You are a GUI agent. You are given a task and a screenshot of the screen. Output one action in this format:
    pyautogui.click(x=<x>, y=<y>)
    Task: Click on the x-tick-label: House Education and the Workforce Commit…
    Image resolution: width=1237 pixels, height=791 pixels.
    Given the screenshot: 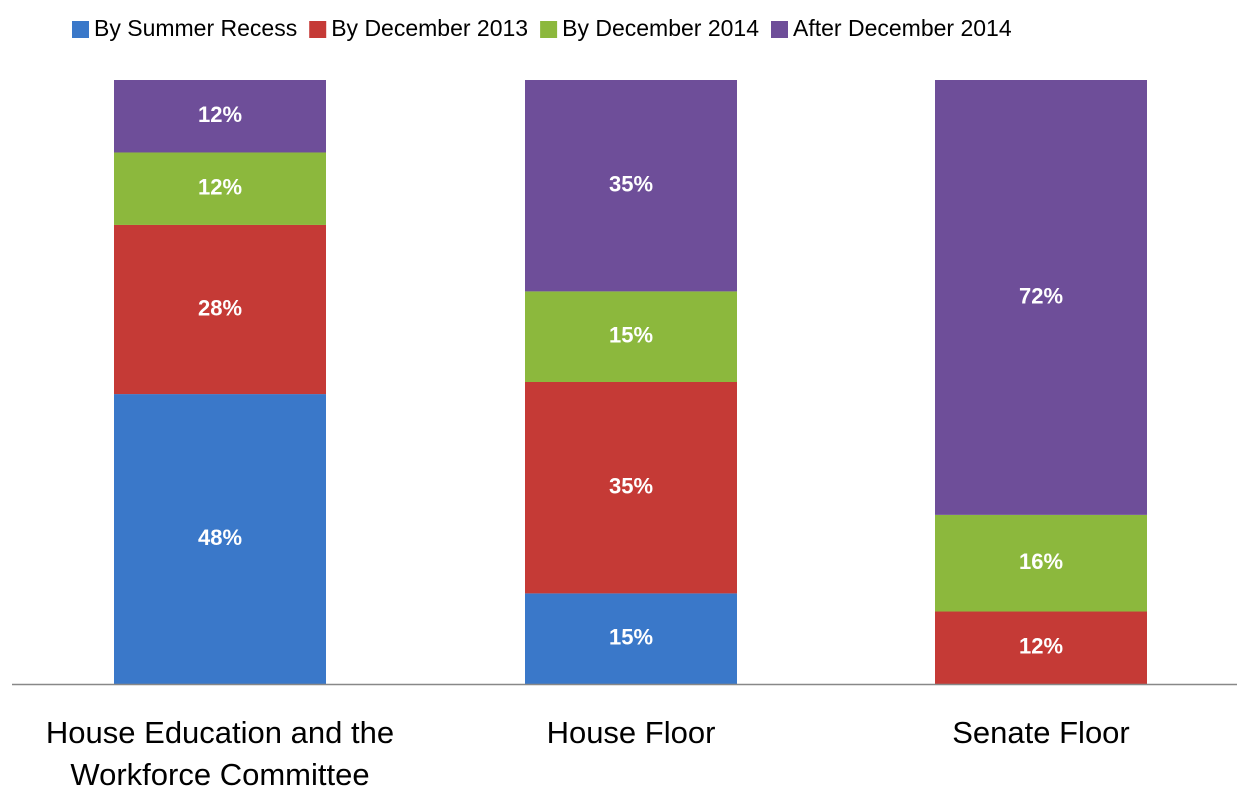 What is the action you would take?
    pyautogui.click(x=220, y=753)
    